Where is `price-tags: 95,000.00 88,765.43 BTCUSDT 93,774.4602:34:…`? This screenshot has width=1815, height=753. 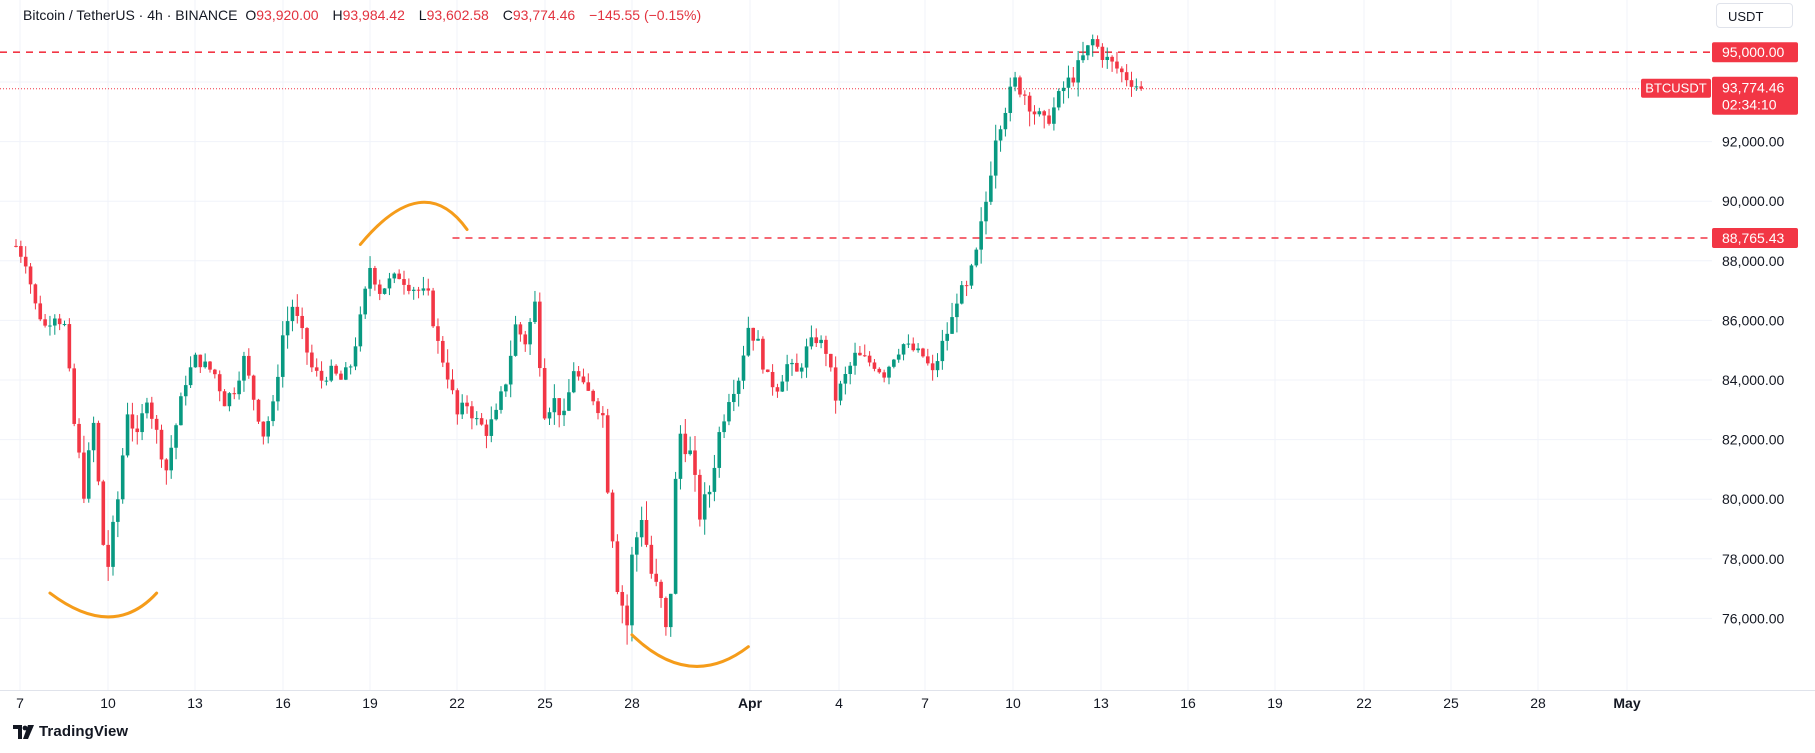
price-tags: 95,000.00 88,765.43 BTCUSDT 93,774.4602:34:… is located at coordinates (1719, 145).